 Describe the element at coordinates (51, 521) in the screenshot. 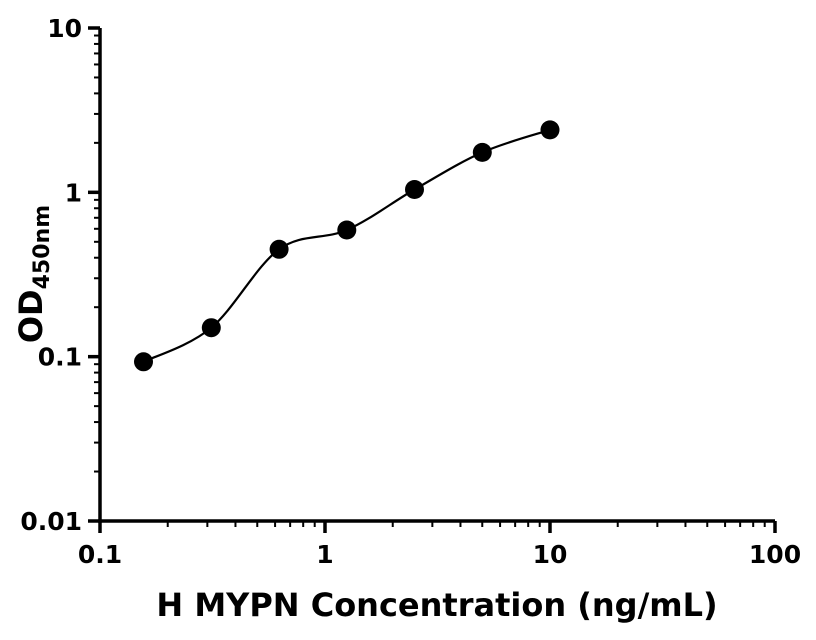

I see `y-tick-label: 0.01` at that location.